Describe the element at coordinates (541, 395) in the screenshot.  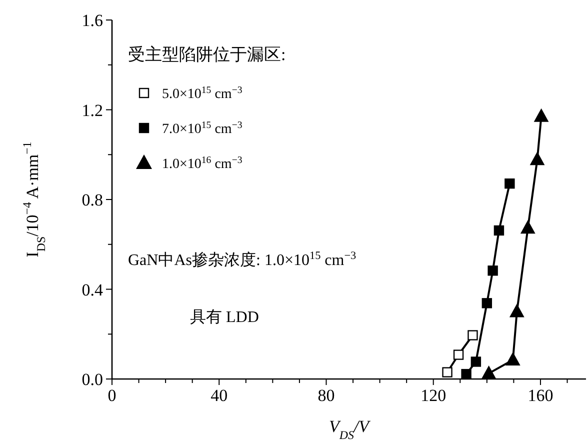
I see `x-tick-label: 160` at that location.